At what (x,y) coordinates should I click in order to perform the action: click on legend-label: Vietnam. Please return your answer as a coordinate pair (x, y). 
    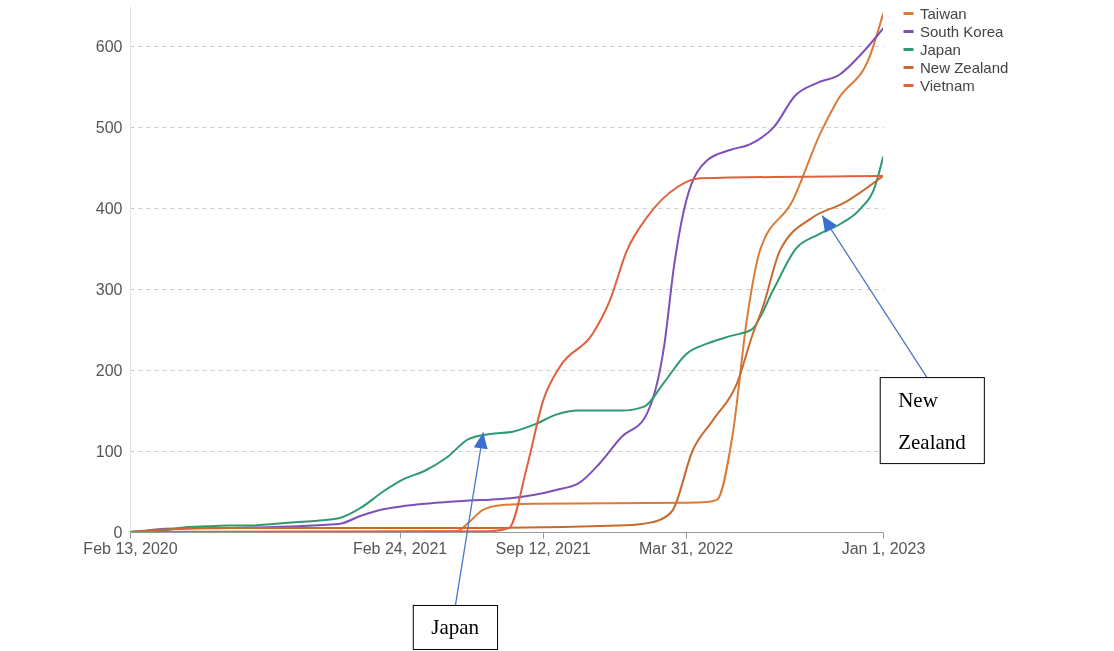
    Looking at the image, I should click on (947, 85).